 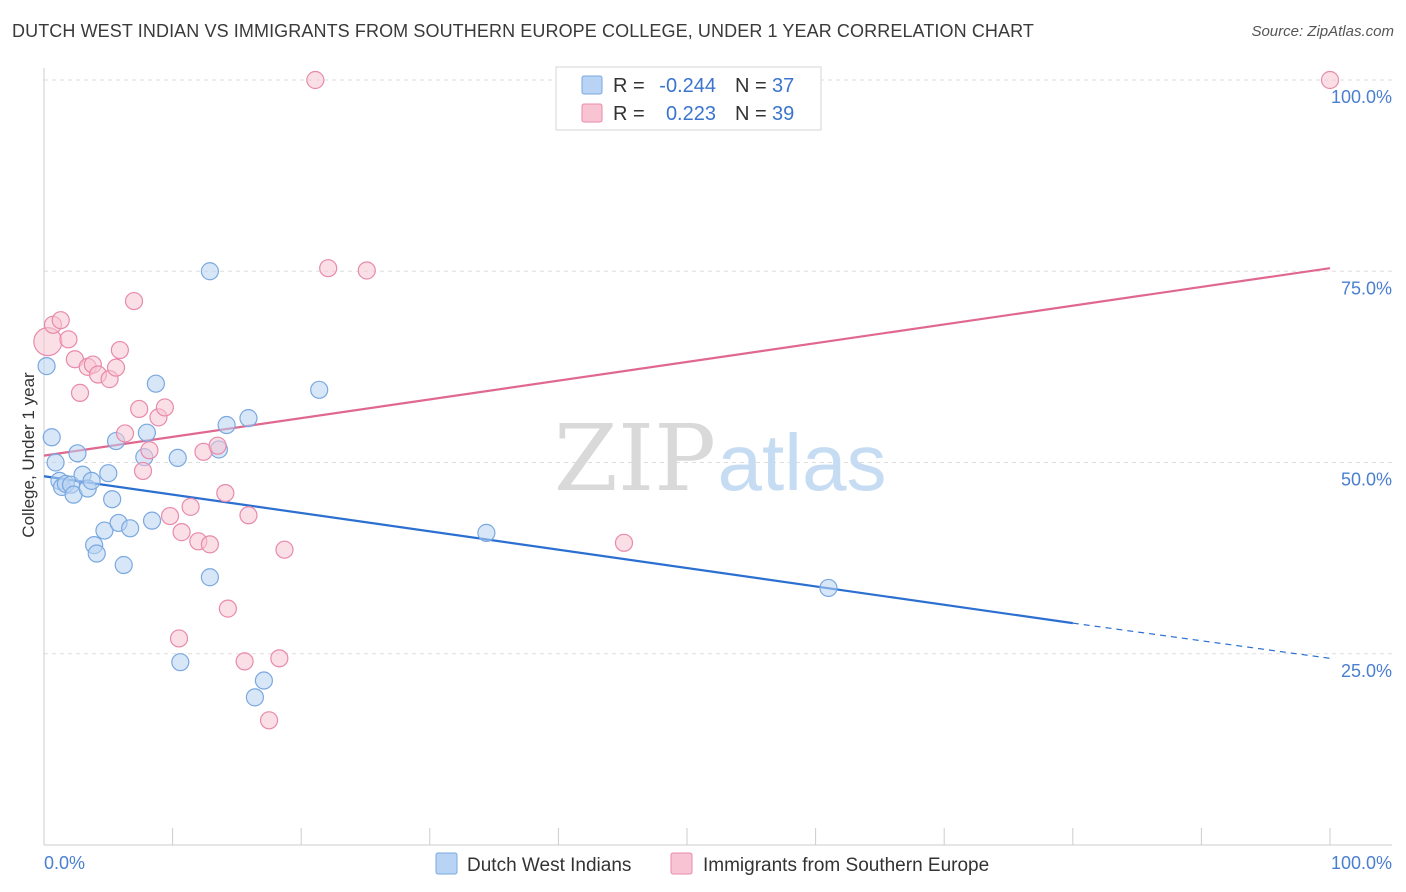 I want to click on legend-n-label-2: N =, so click(x=751, y=114).